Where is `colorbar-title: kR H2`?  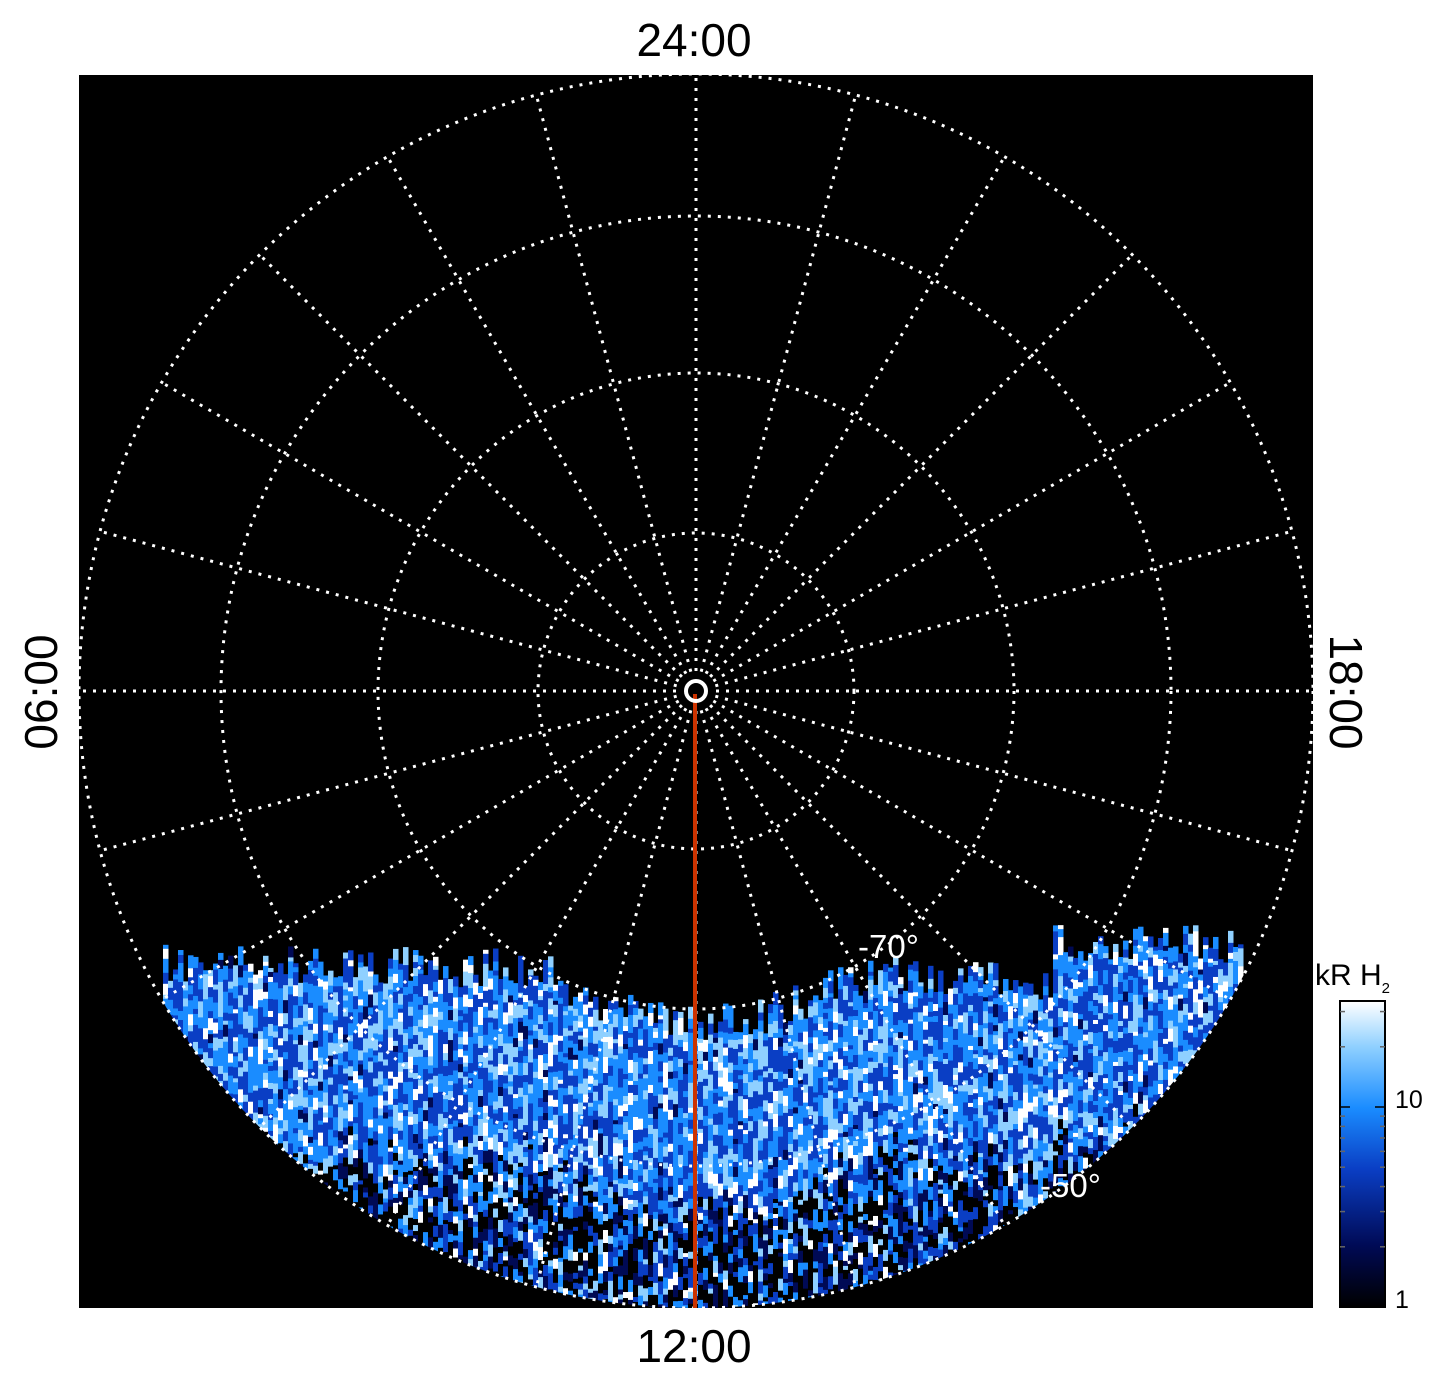
colorbar-title: kR H2 is located at coordinates (1352, 978).